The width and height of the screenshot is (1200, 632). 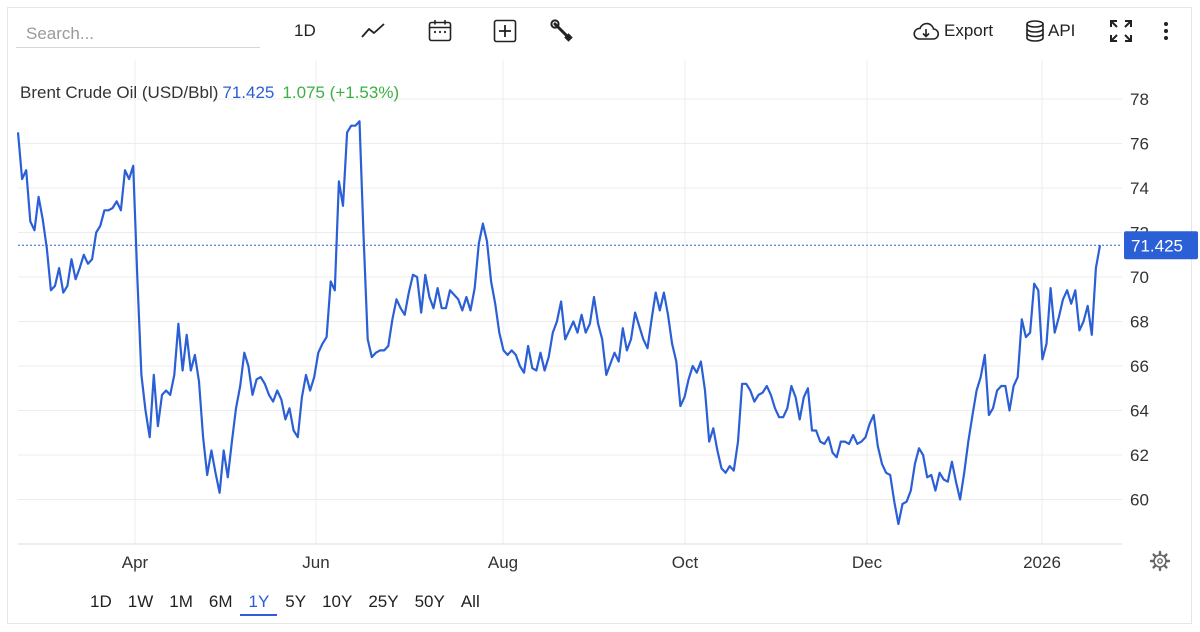 What do you see at coordinates (429, 601) in the screenshot?
I see `range-option-50y: 50Y` at bounding box center [429, 601].